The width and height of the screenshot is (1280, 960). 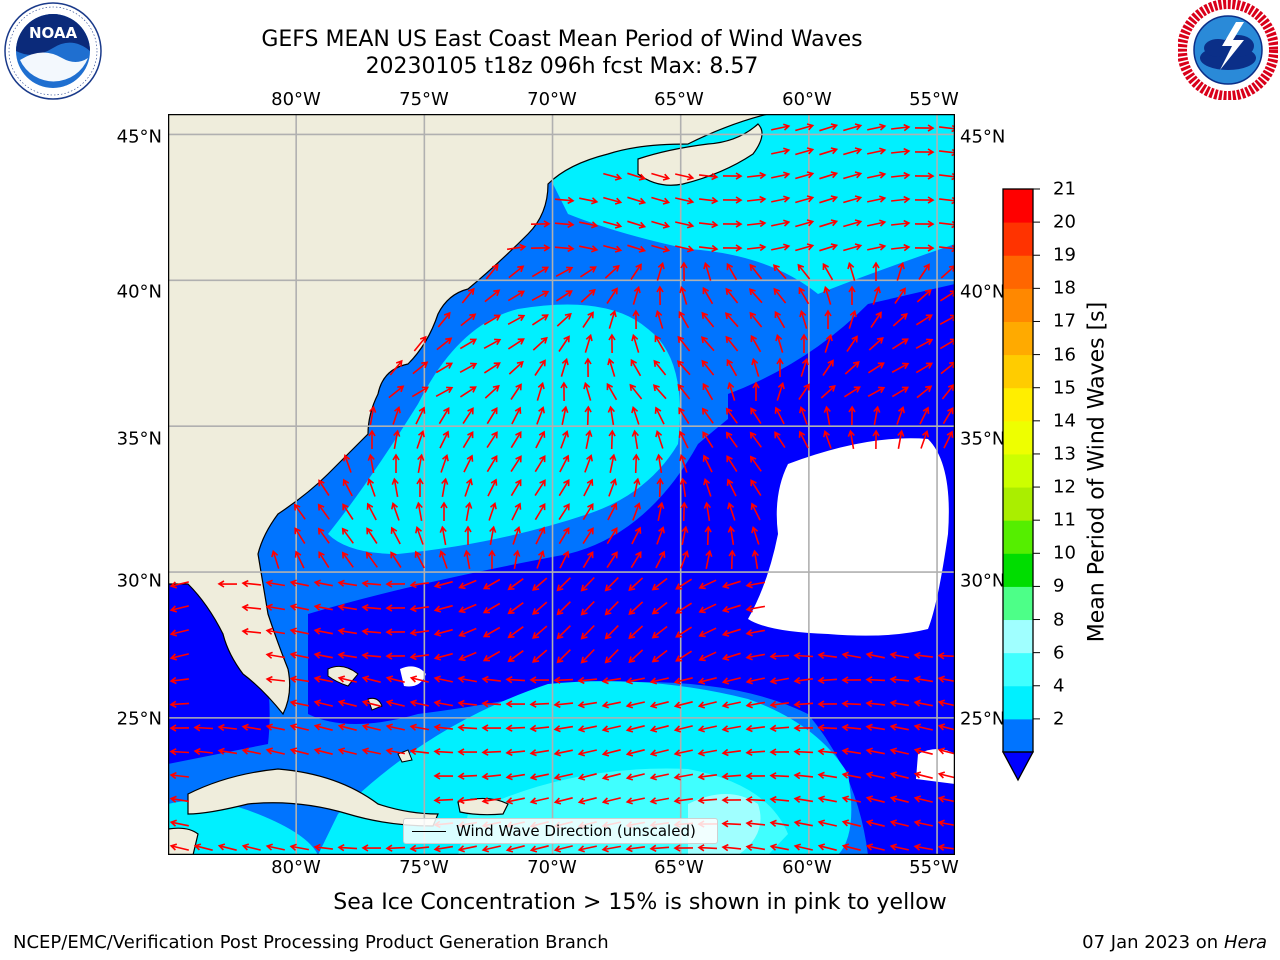 I want to click on colorbar-segment, so click(x=1018, y=636).